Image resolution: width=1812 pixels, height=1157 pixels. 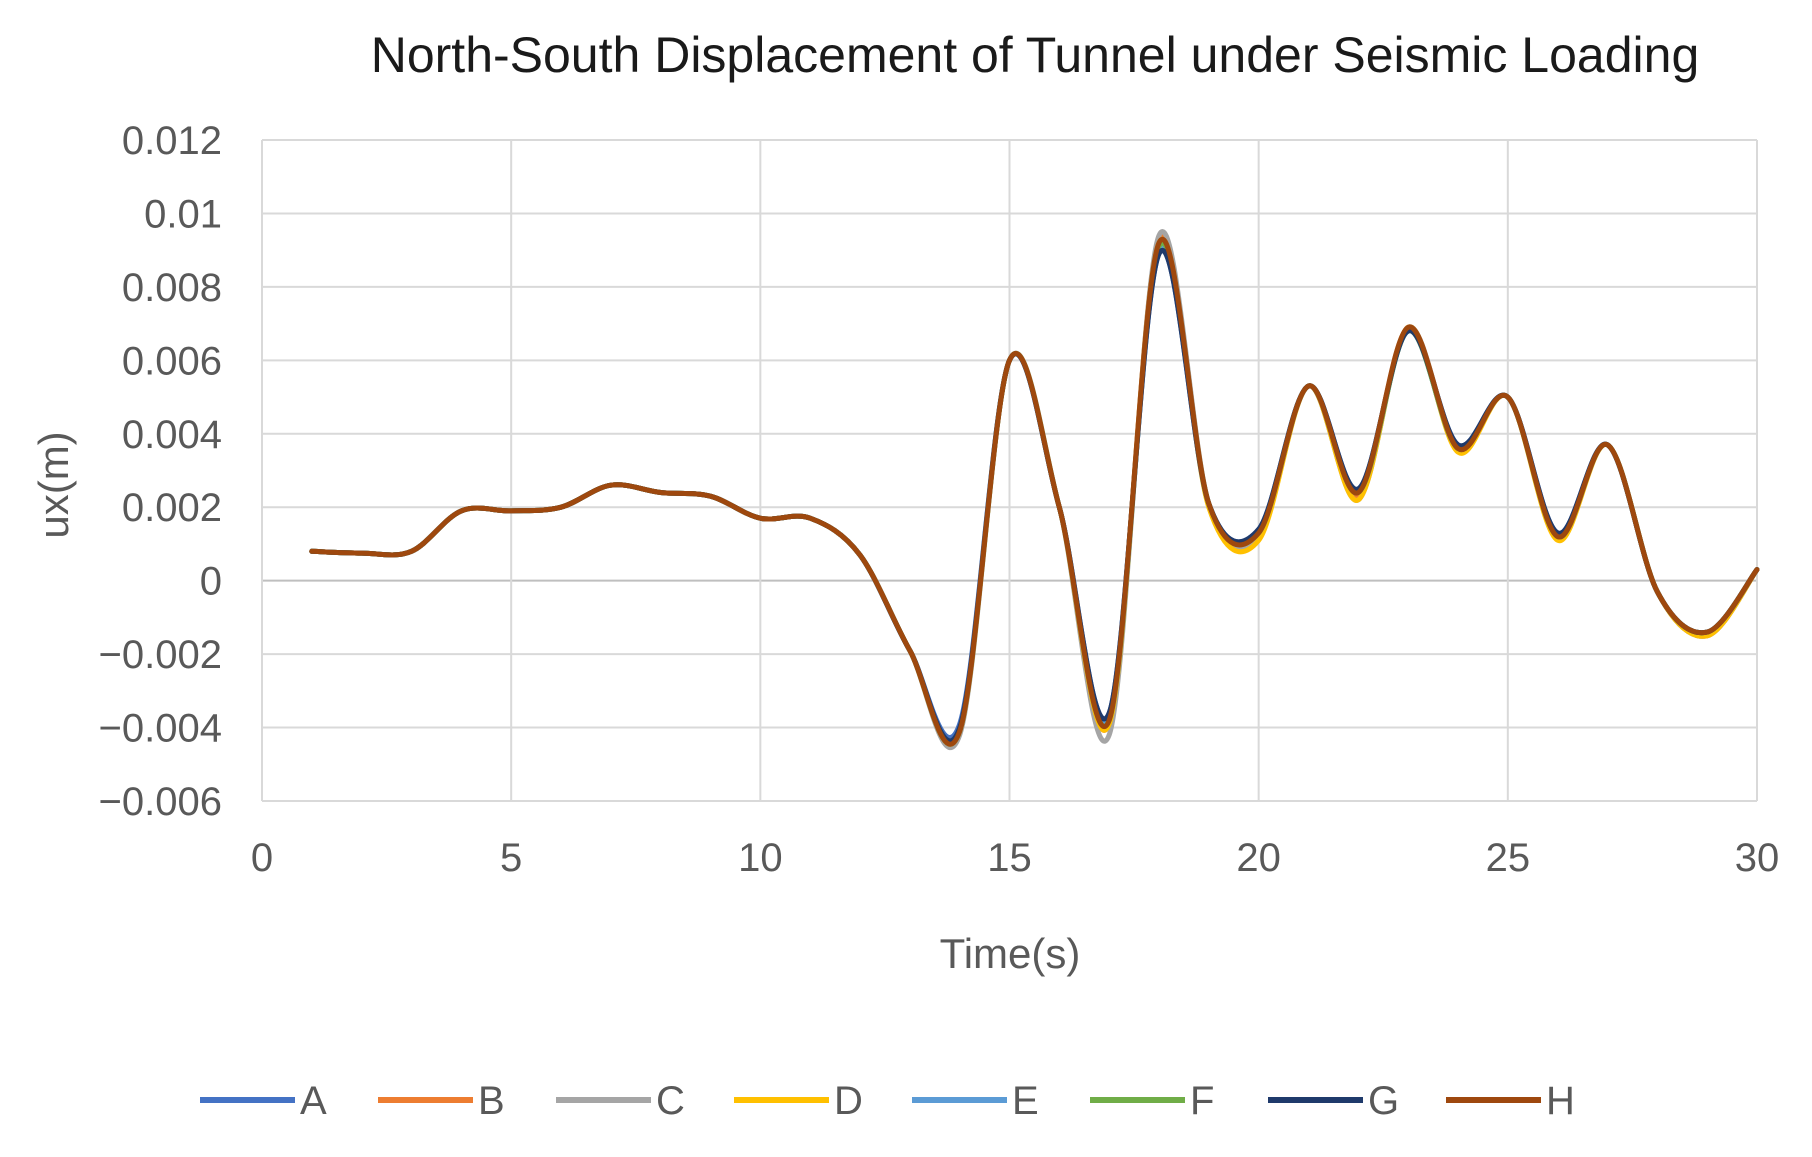 I want to click on legend-label: C, so click(x=670, y=1101).